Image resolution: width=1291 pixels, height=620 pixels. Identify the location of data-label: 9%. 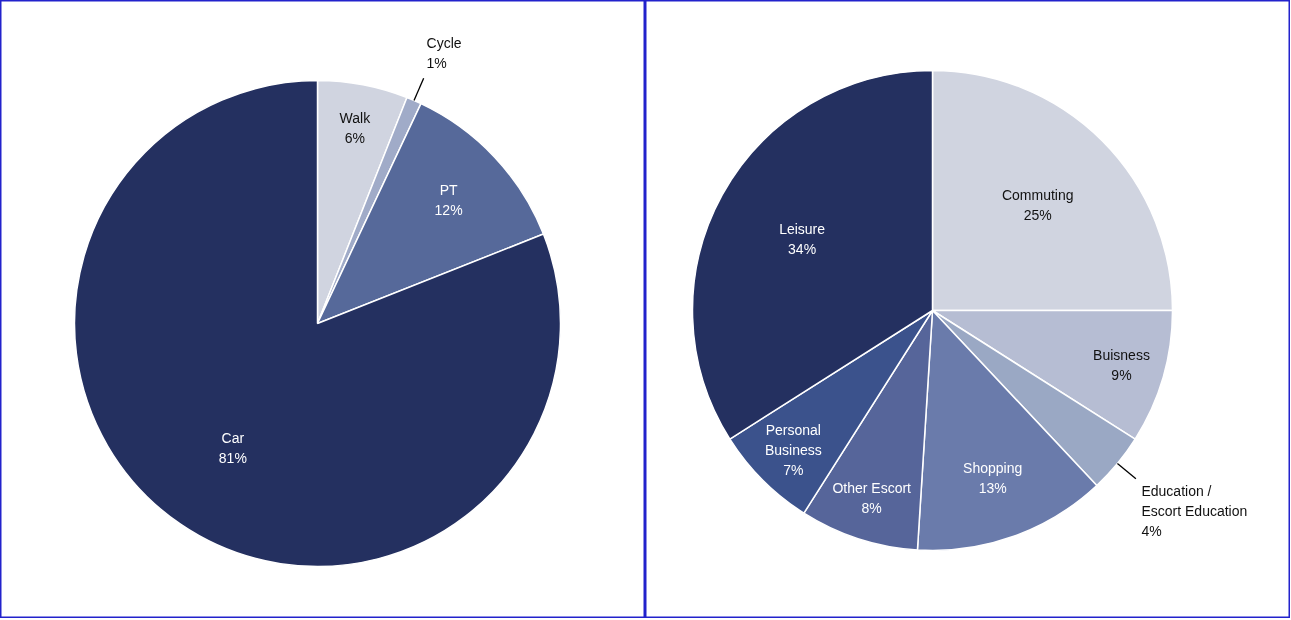
(1121, 375).